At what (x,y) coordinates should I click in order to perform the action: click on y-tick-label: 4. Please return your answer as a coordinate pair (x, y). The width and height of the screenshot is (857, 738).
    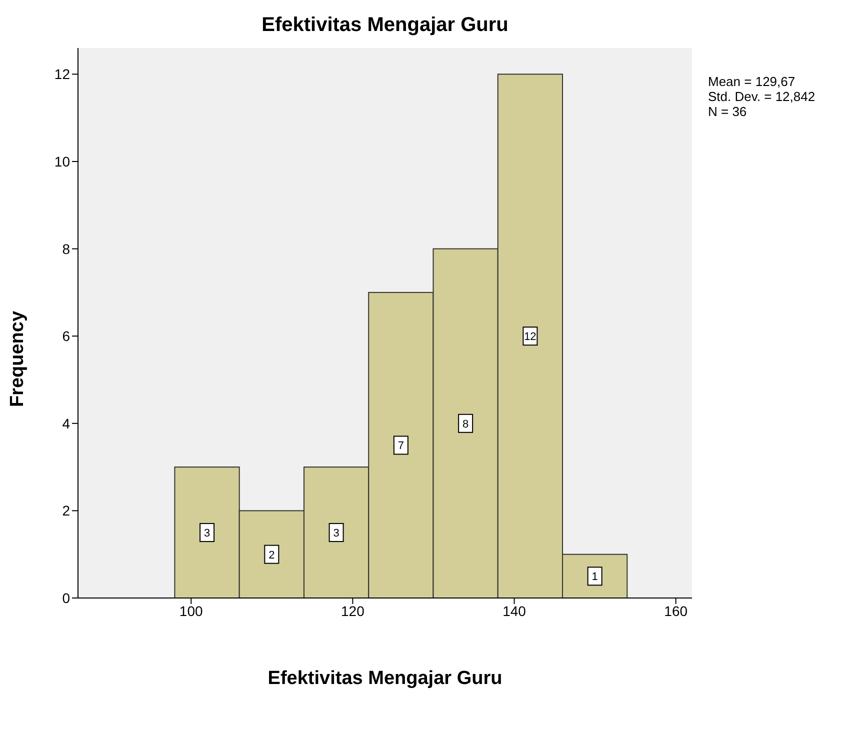
    Looking at the image, I should click on (66, 423).